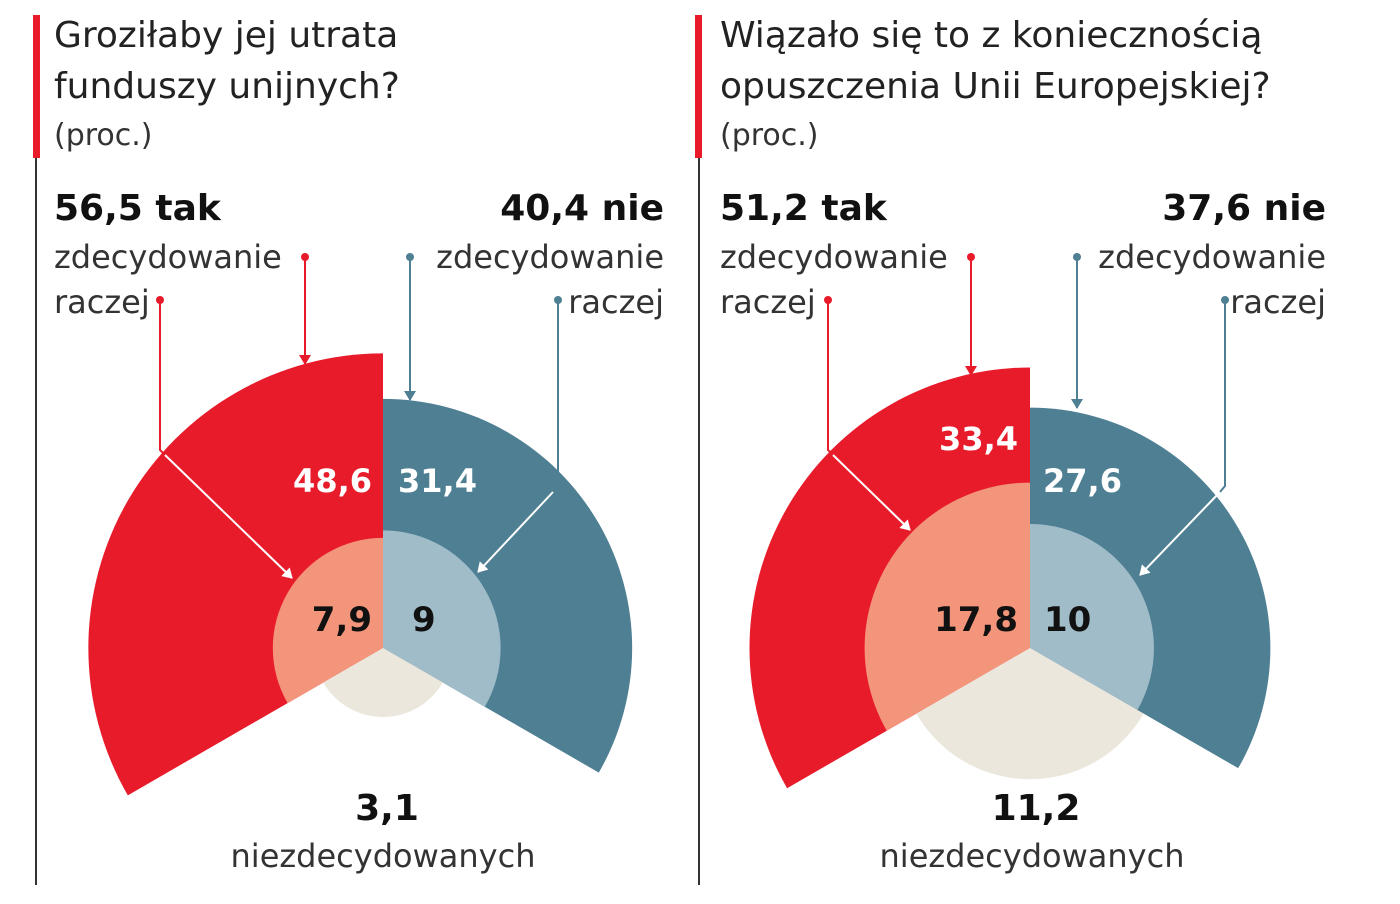  Describe the element at coordinates (387, 808) in the screenshot. I see `undecided-value: 3,1` at that location.